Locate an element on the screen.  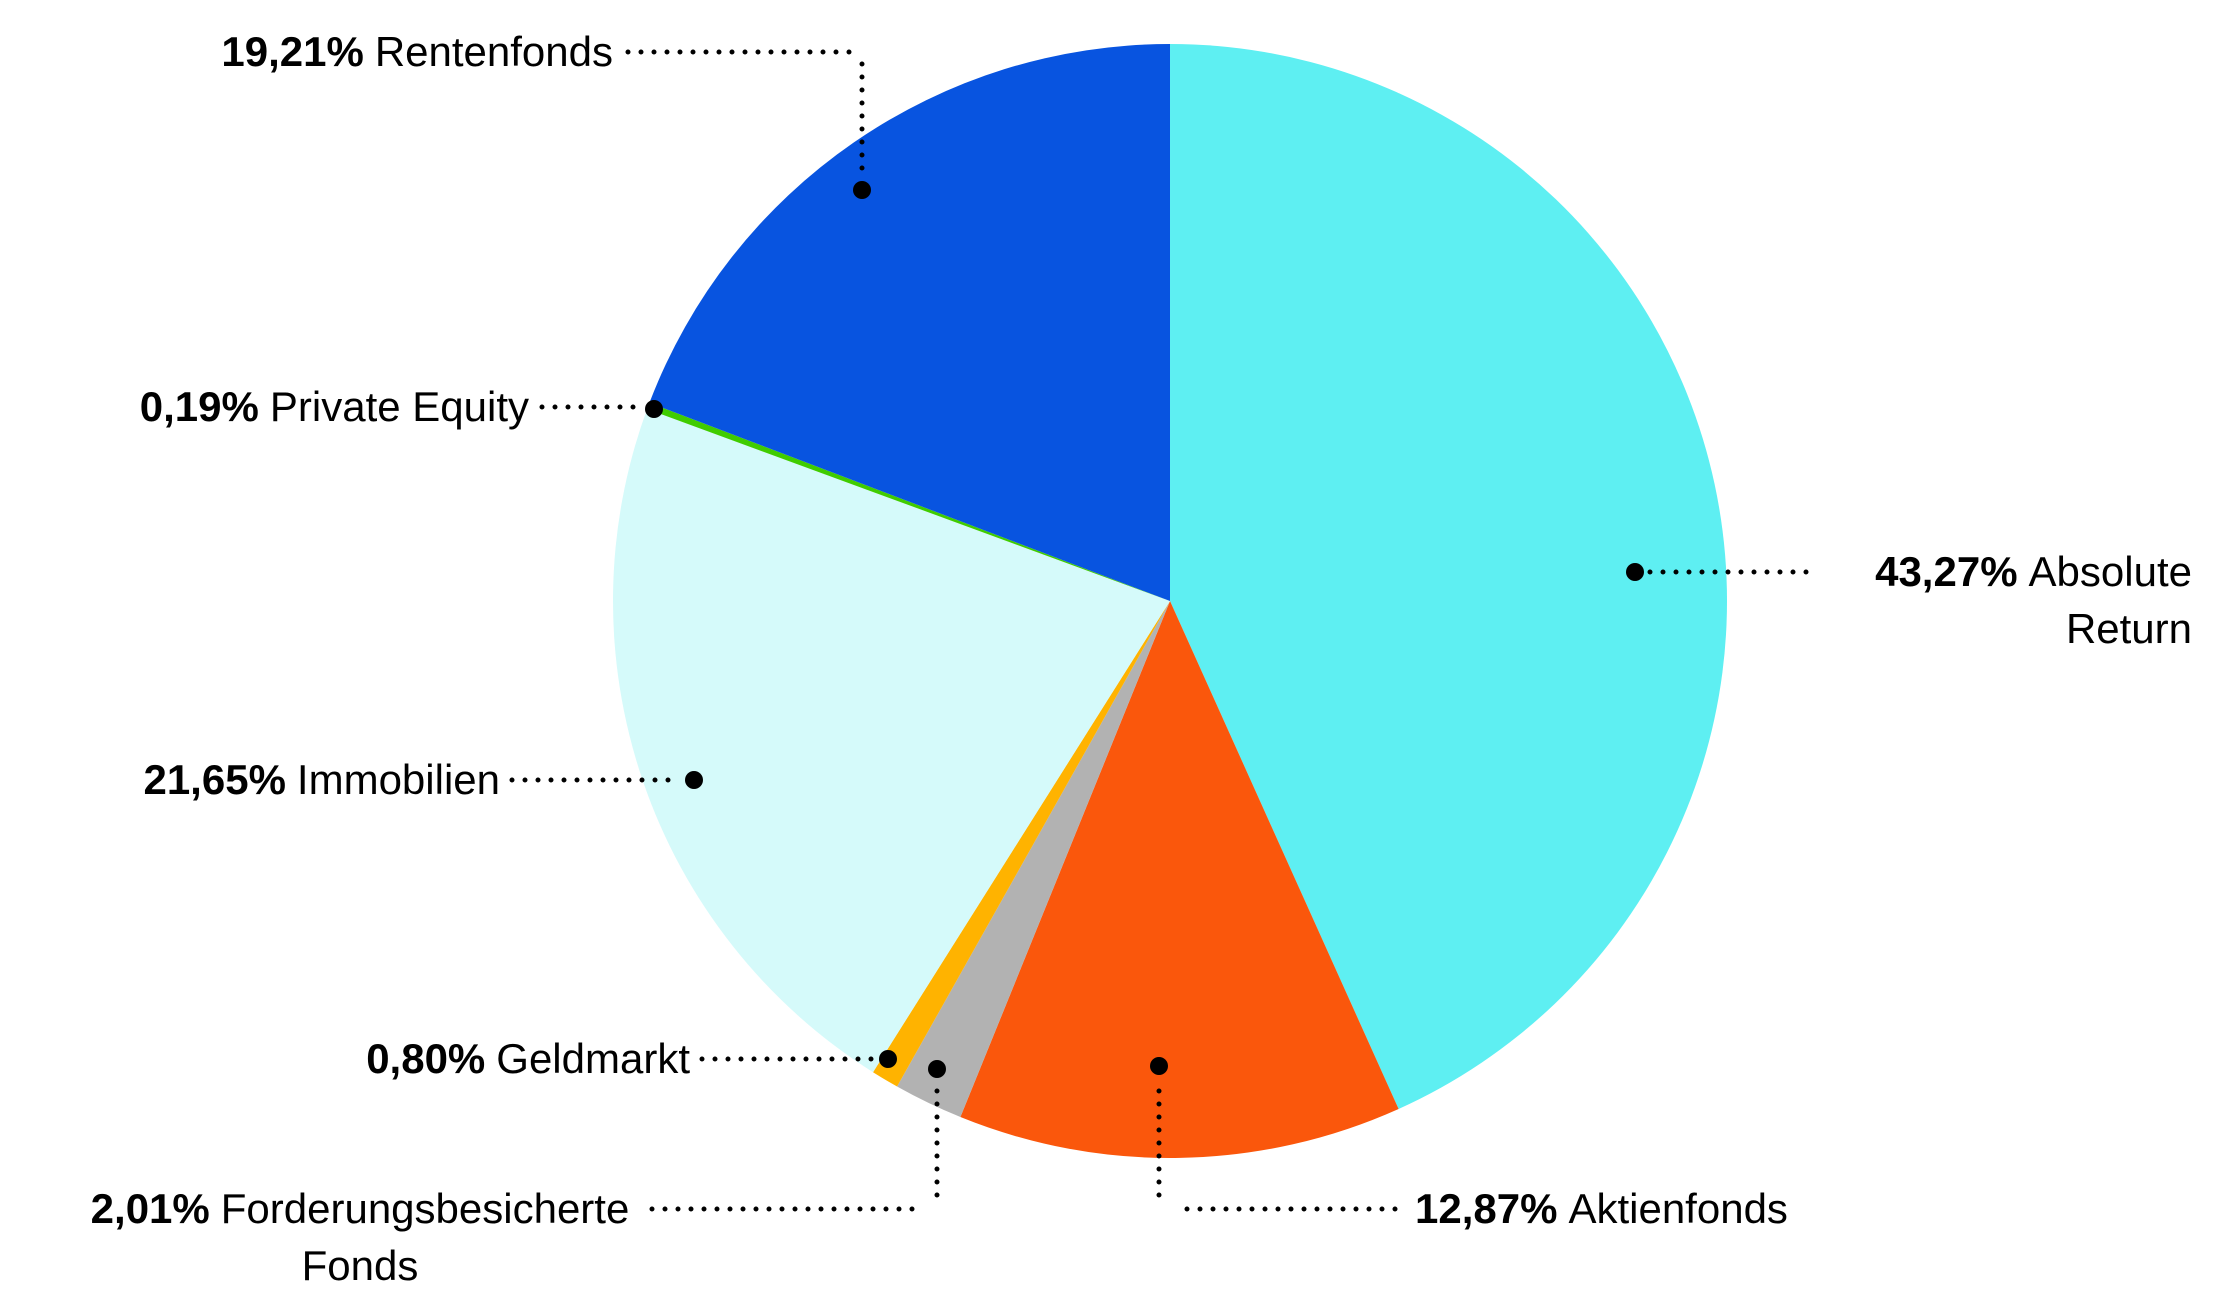
label-rentenfonds-name: Rentenfonds is located at coordinates (493, 51).